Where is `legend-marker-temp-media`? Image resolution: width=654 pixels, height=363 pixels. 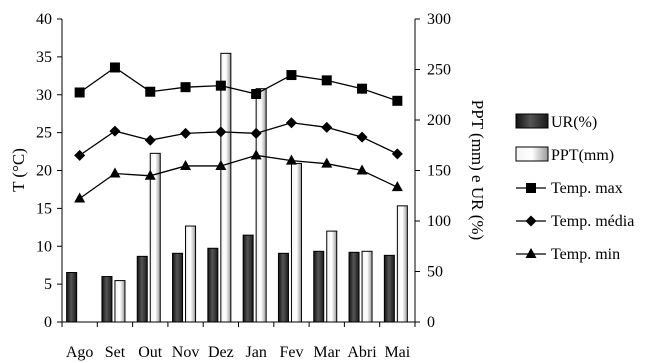 legend-marker-temp-media is located at coordinates (531, 221).